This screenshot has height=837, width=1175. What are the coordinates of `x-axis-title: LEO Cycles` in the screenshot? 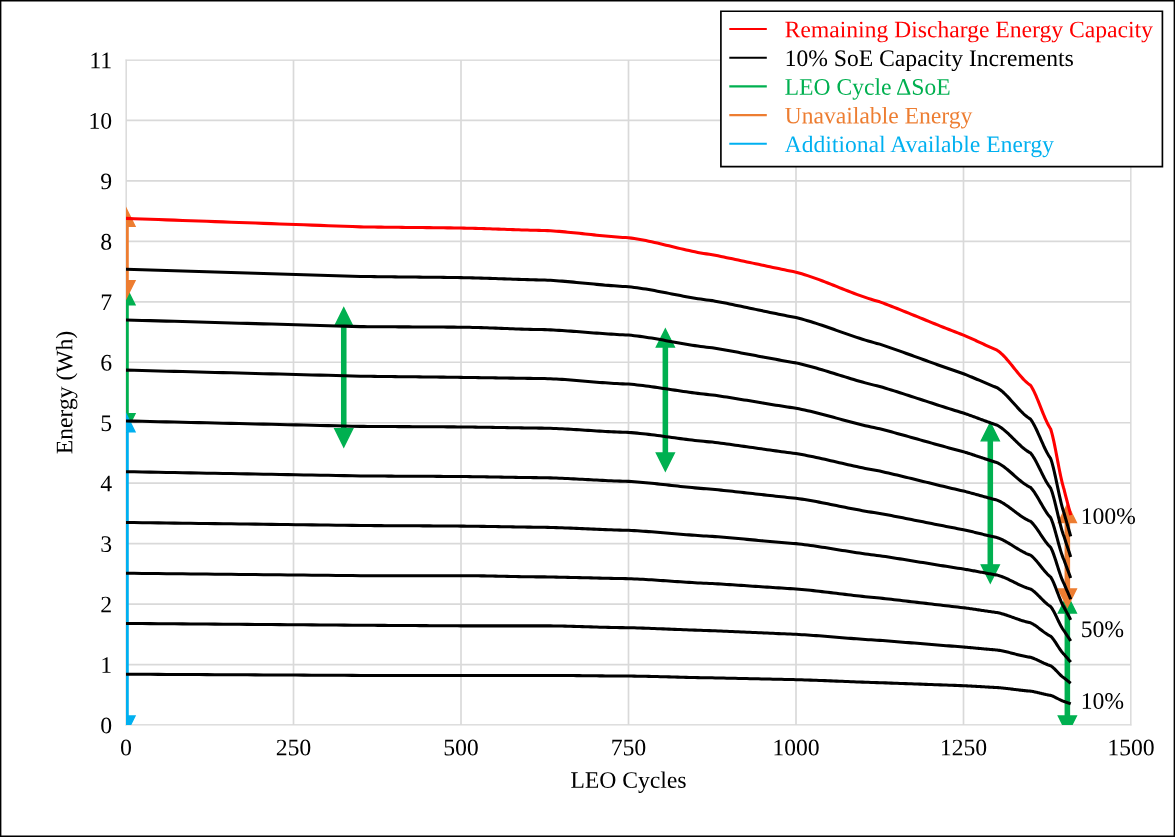 It's located at (628, 782).